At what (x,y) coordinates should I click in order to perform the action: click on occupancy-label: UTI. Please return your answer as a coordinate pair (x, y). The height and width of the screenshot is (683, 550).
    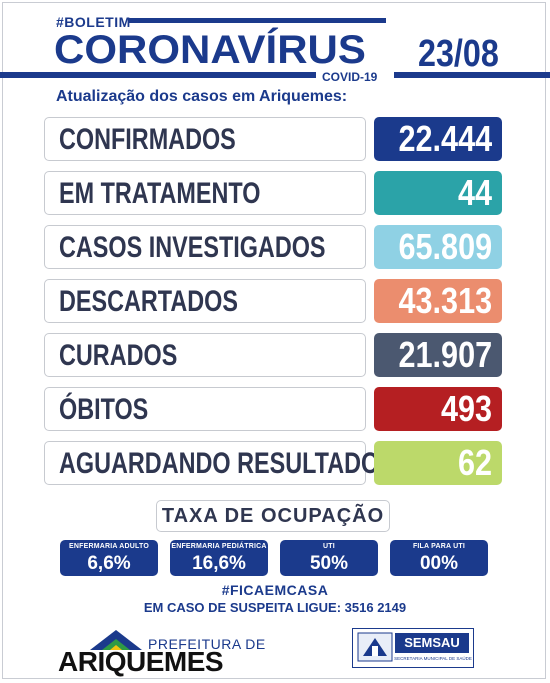
    Looking at the image, I should click on (329, 546).